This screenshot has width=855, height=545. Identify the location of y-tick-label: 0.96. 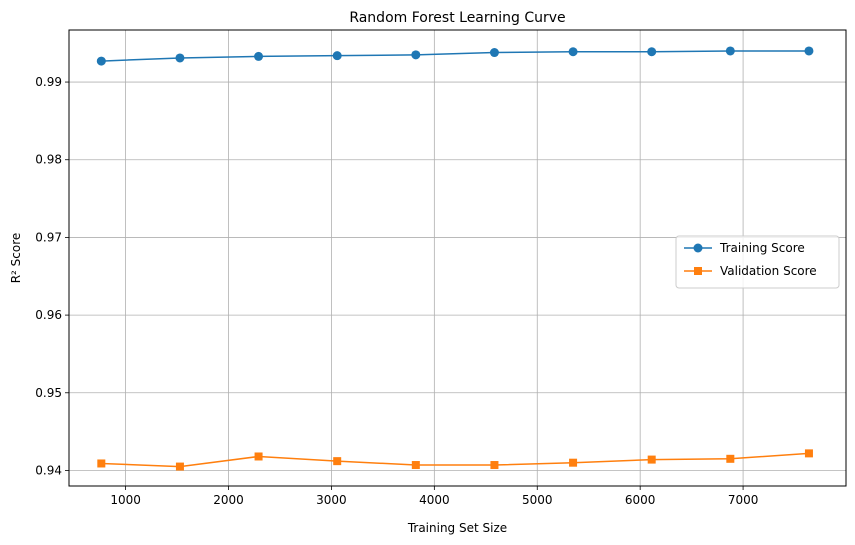
(48, 315).